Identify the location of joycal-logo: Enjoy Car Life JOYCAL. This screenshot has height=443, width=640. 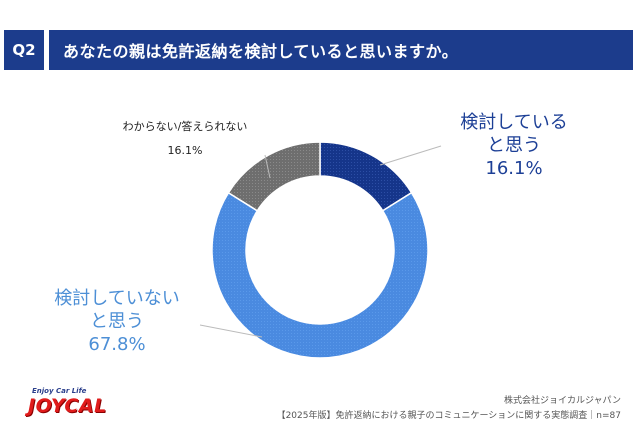
(74, 407).